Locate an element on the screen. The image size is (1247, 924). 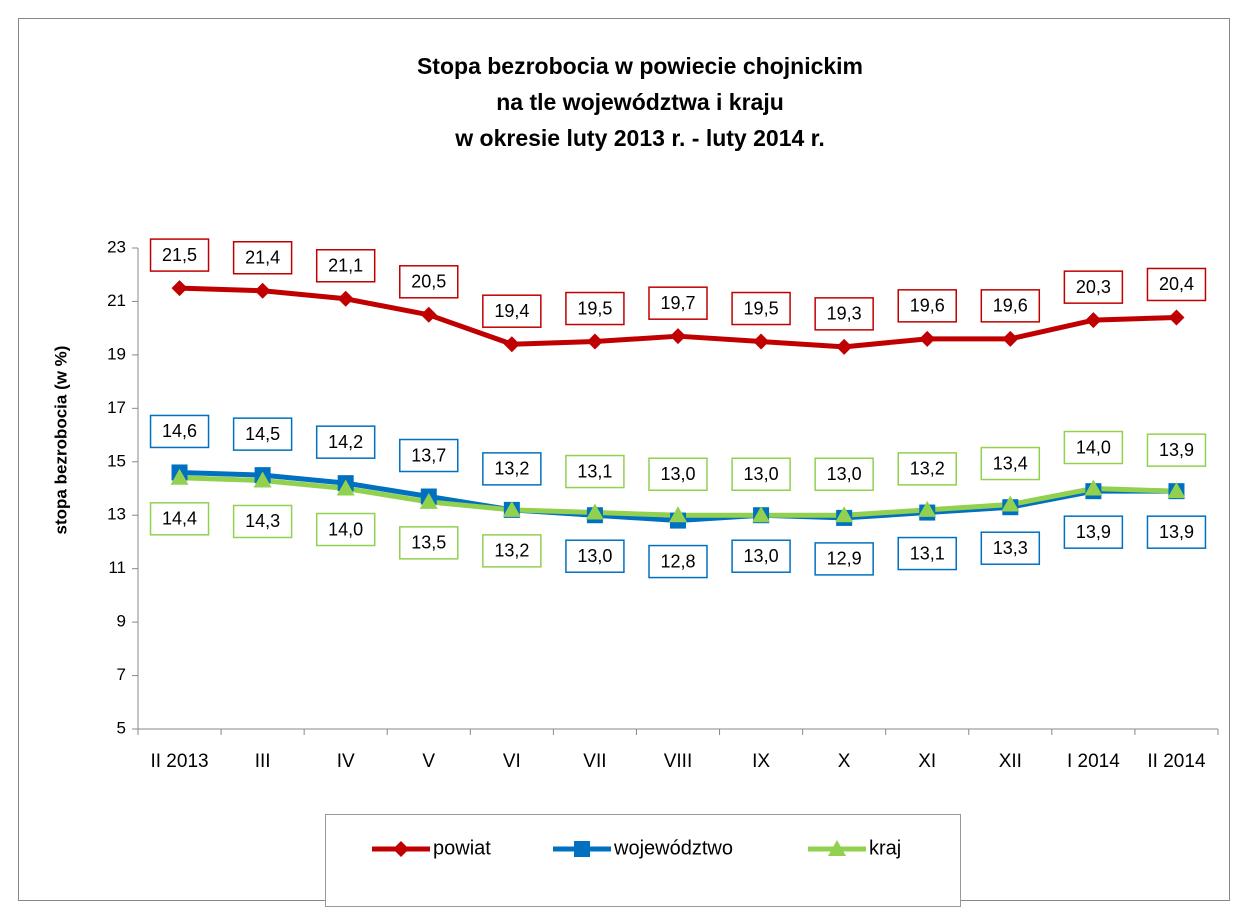
value-label: 14,2 is located at coordinates (345, 442).